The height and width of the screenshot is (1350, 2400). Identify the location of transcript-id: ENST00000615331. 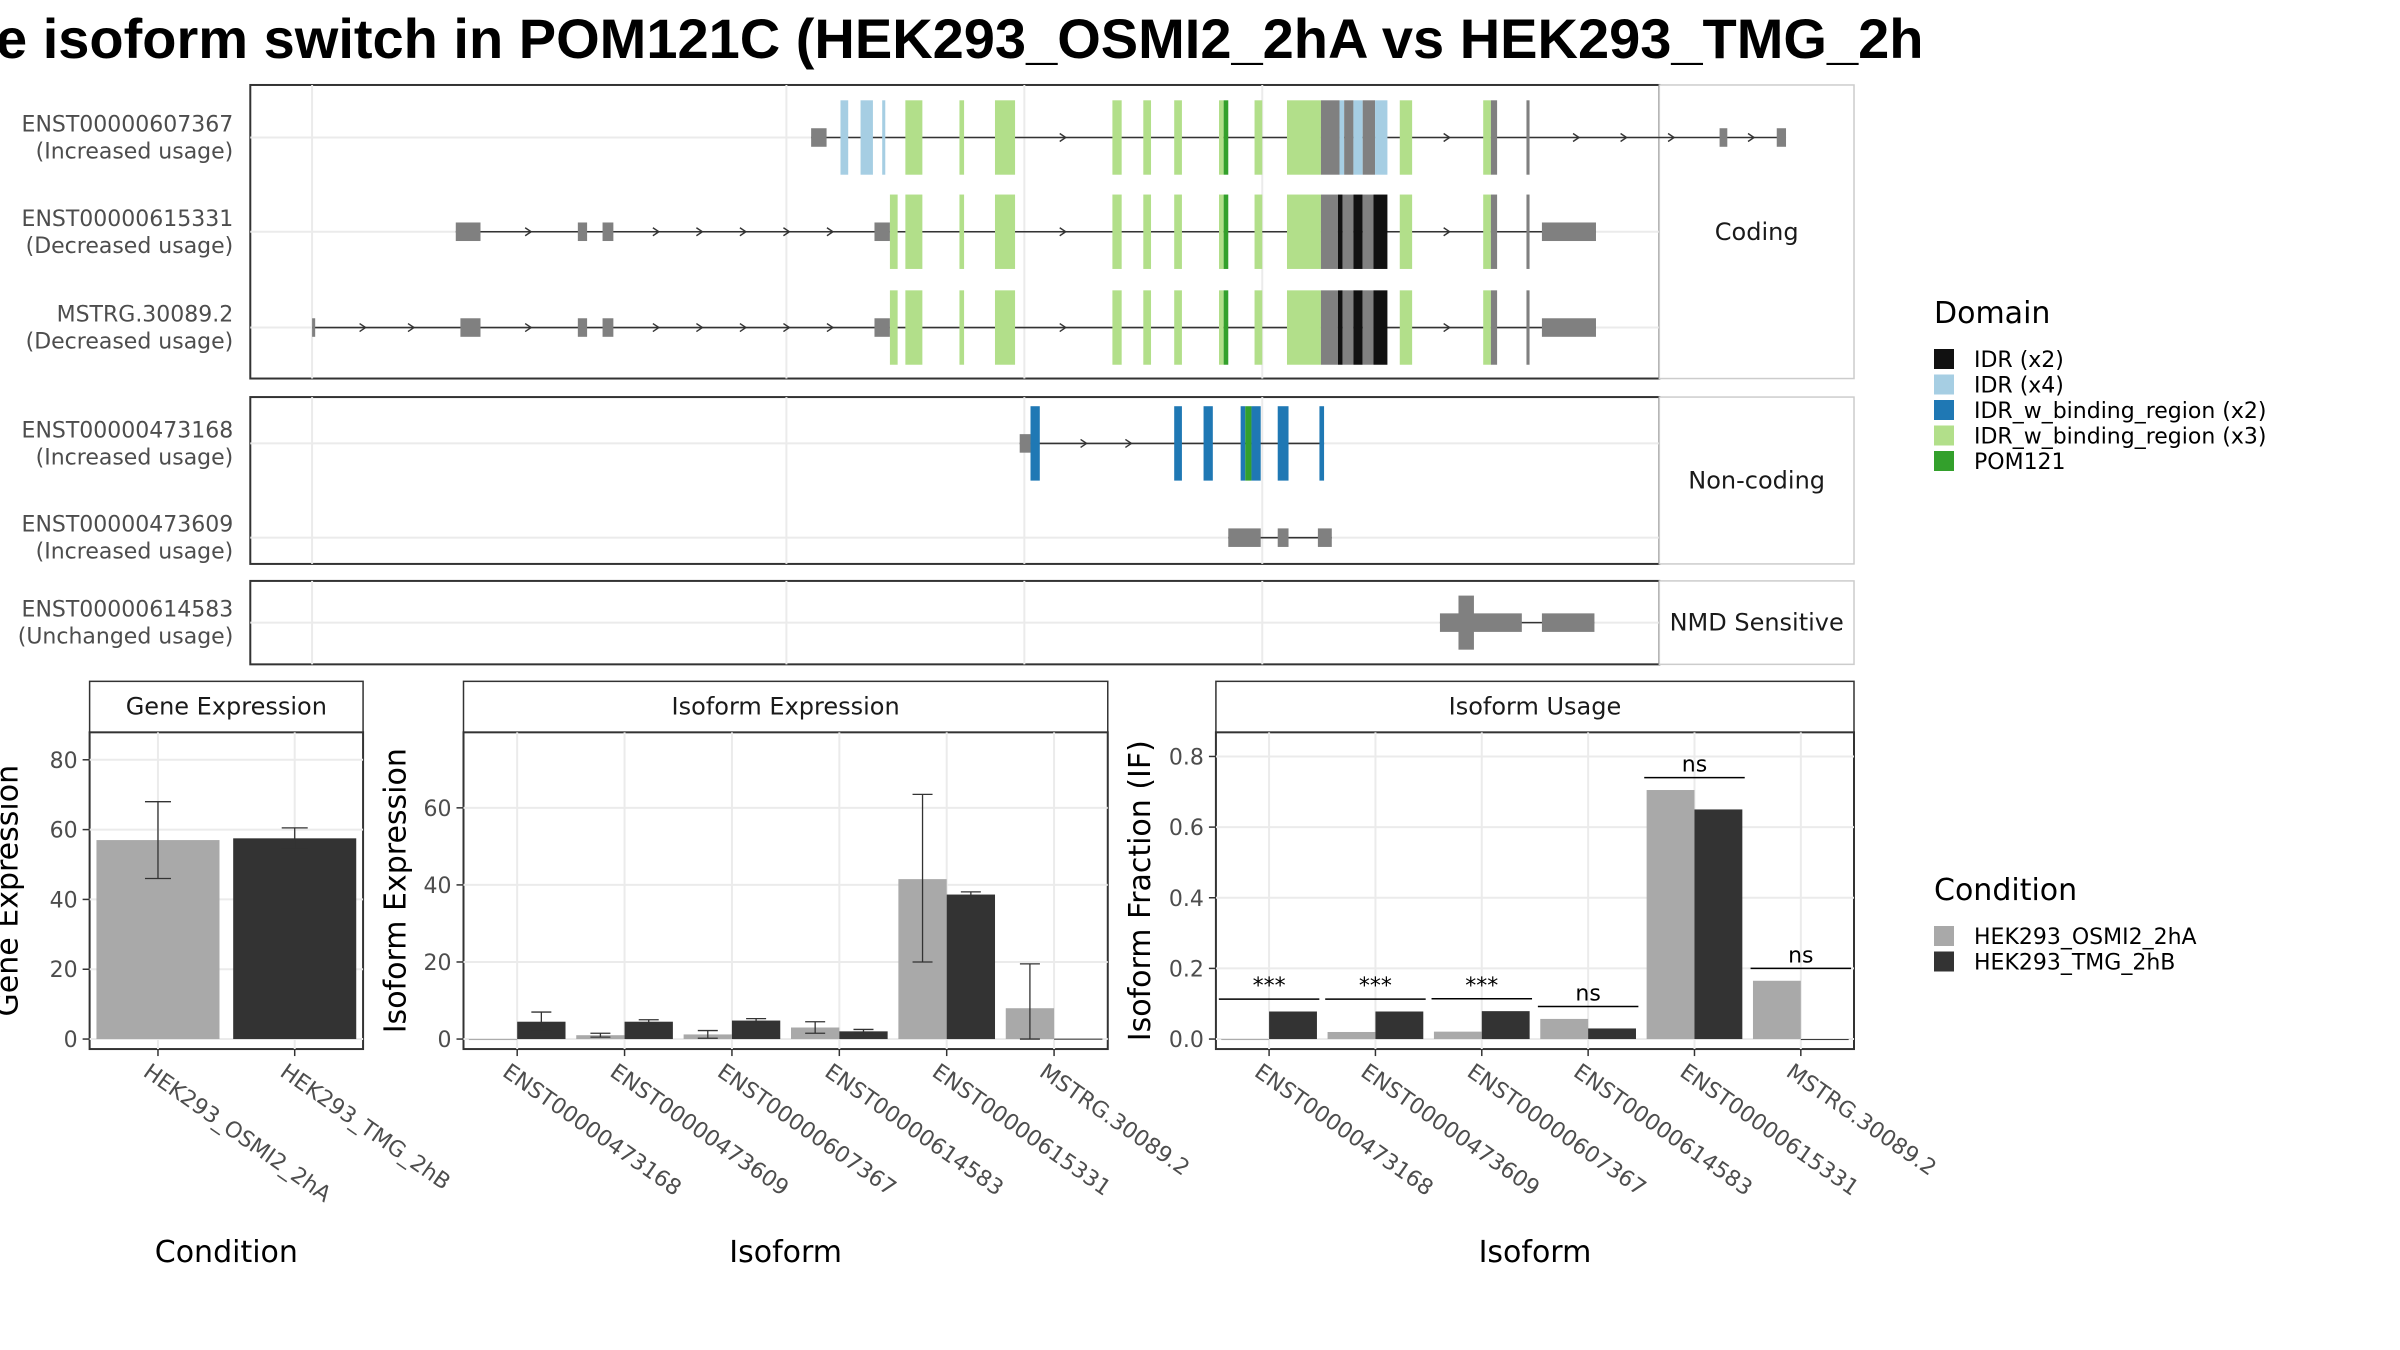
(128, 219).